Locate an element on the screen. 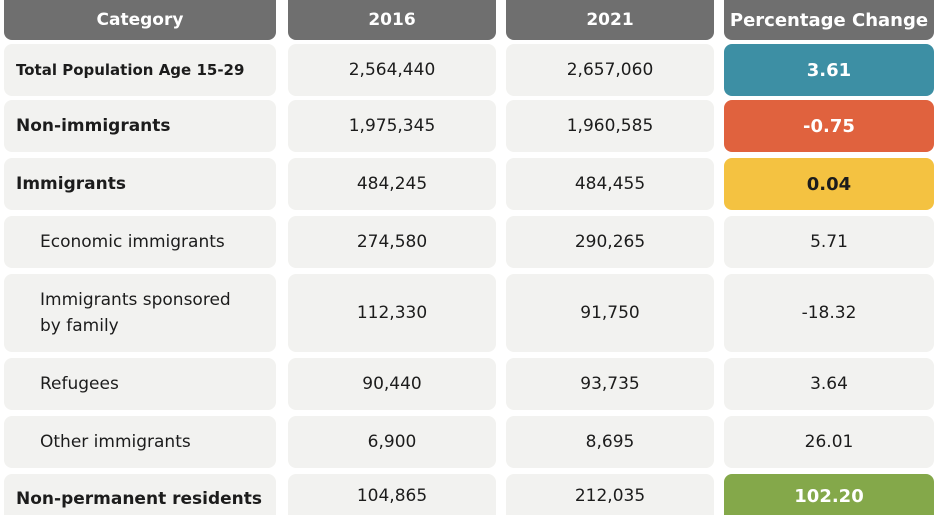 The width and height of the screenshot is (942, 515). row-other-immigrants-pct: 26.01 is located at coordinates (829, 442).